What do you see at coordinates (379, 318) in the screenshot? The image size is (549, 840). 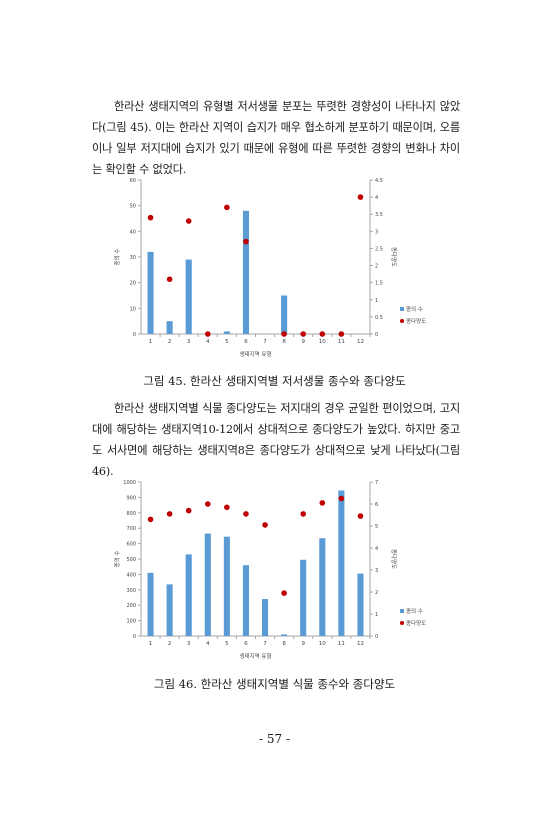 I see `fig45-y2tick-label: 0.5` at bounding box center [379, 318].